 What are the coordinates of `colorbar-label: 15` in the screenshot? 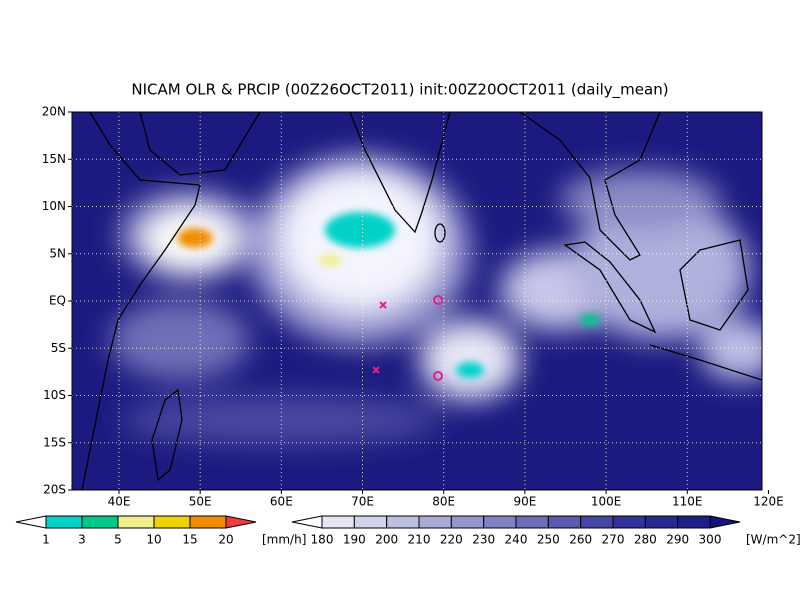 It's located at (189, 540).